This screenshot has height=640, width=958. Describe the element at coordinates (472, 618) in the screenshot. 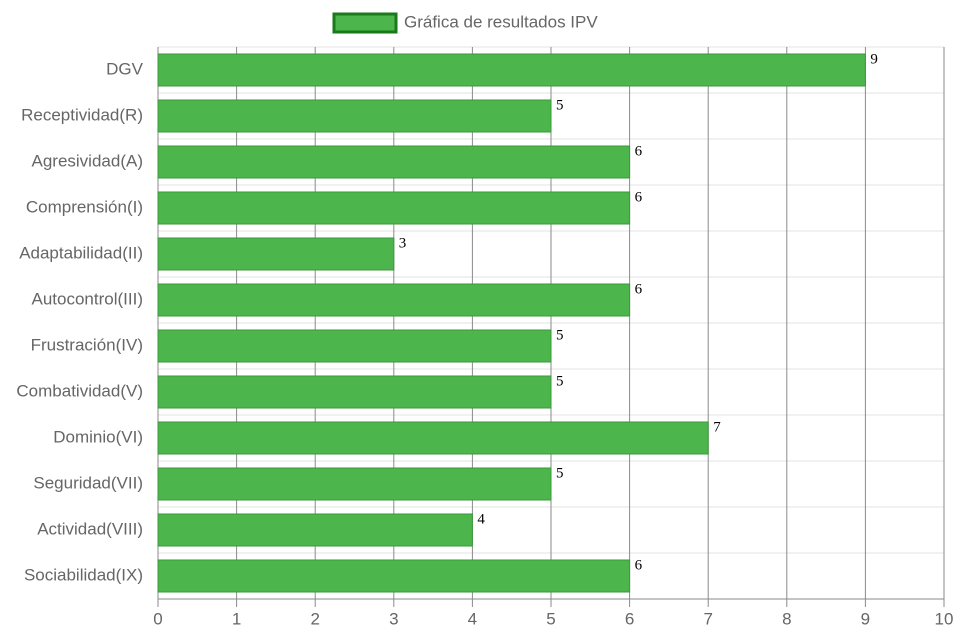

I see `x-tick-label: 4` at that location.